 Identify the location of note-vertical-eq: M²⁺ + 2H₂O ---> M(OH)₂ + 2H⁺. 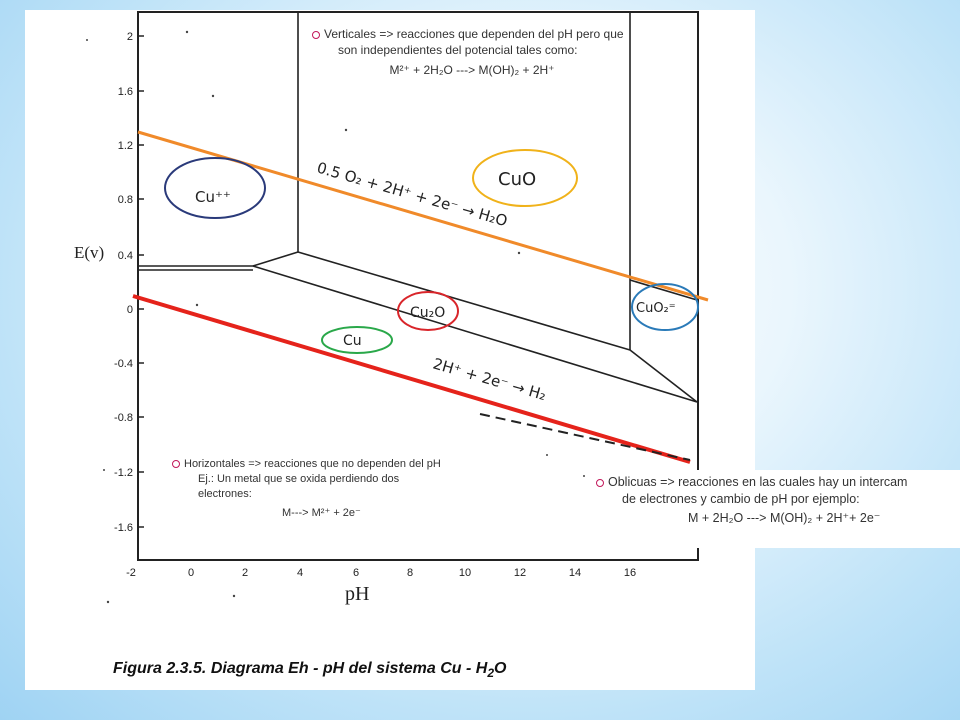
(472, 70).